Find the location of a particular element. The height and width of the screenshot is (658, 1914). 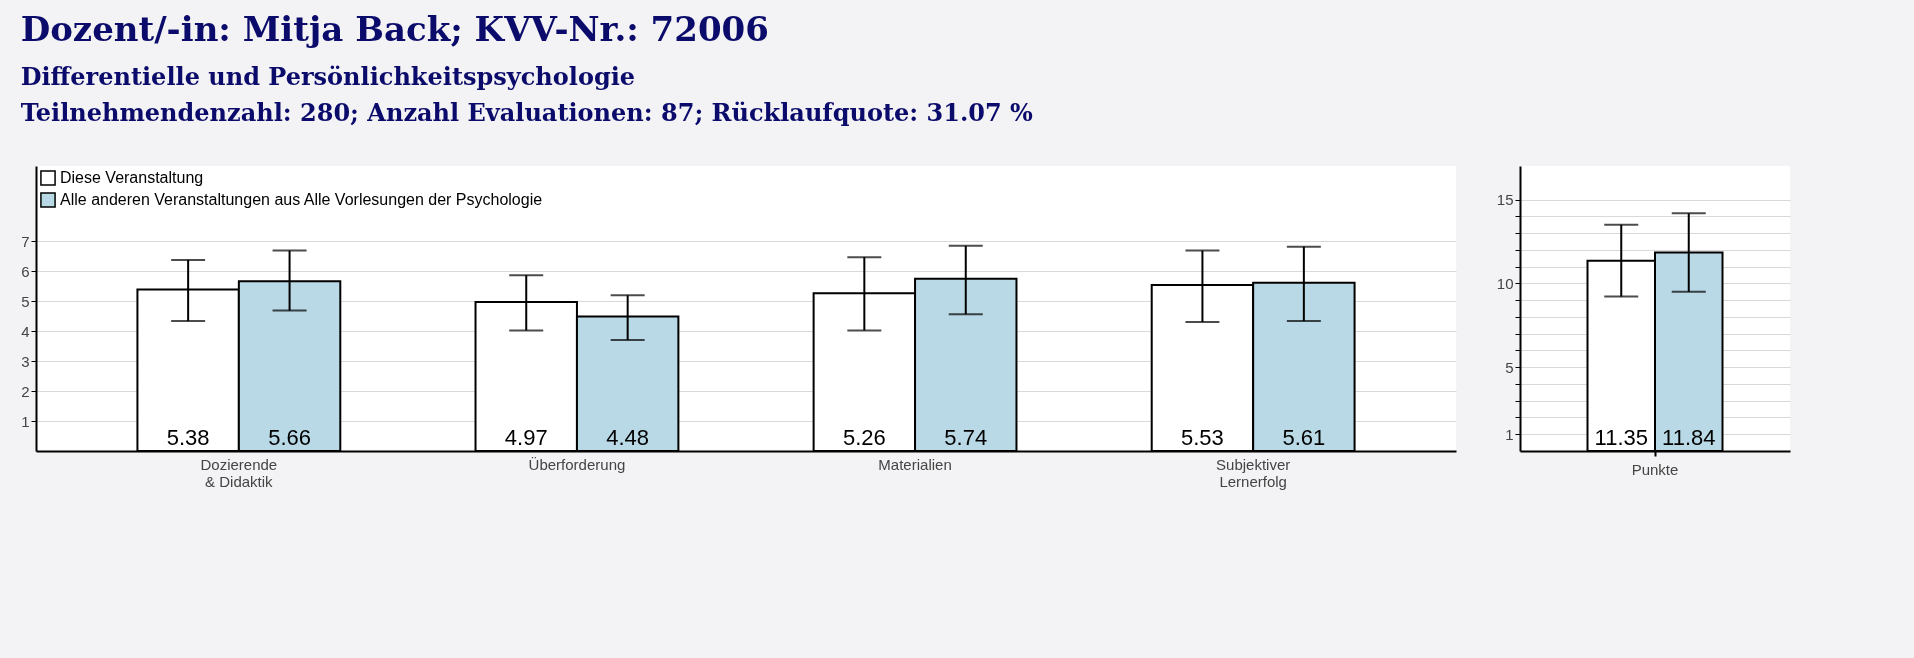

chart-title: Dozent/-in: Mitja Back; KVV-Nr.: 72006 is located at coordinates (394, 29).